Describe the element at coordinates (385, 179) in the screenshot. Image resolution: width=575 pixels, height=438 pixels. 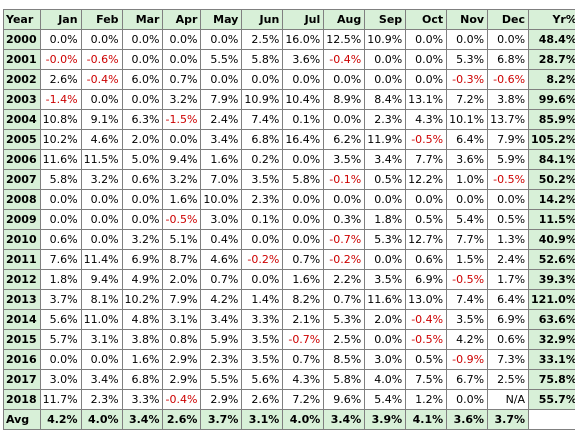
I see `return-cell: 0.5%` at that location.